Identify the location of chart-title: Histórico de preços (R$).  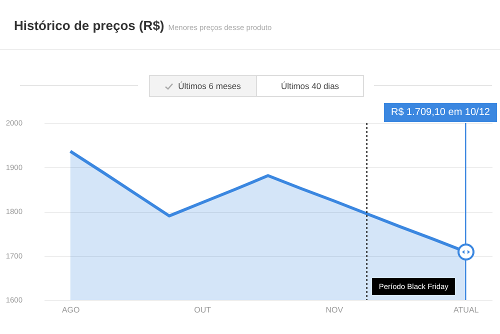
(89, 25).